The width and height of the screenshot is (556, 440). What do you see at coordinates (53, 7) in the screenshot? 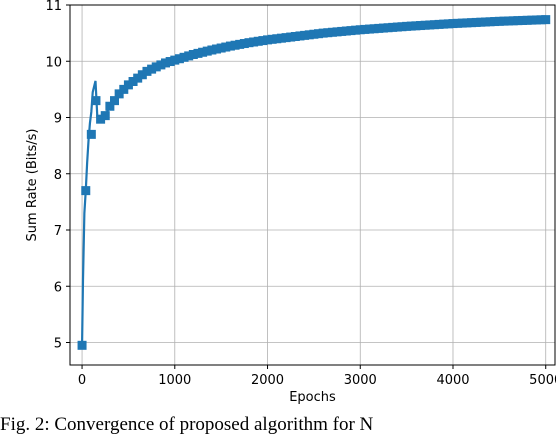
I see `y-tick-label: 11` at bounding box center [53, 7].